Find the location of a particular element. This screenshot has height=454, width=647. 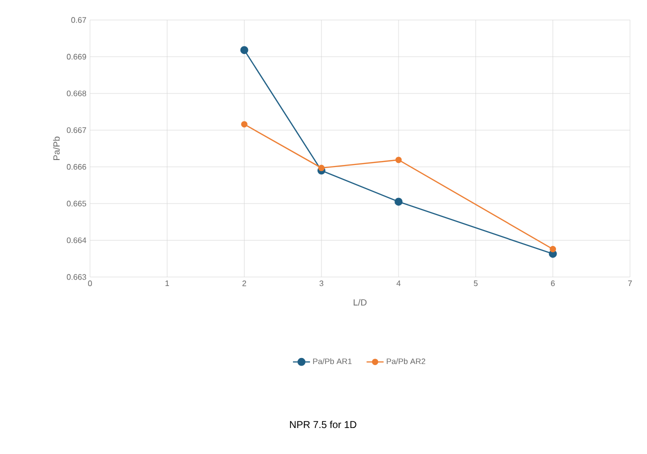

y-axis-title: Pa/Pb is located at coordinates (56, 148).